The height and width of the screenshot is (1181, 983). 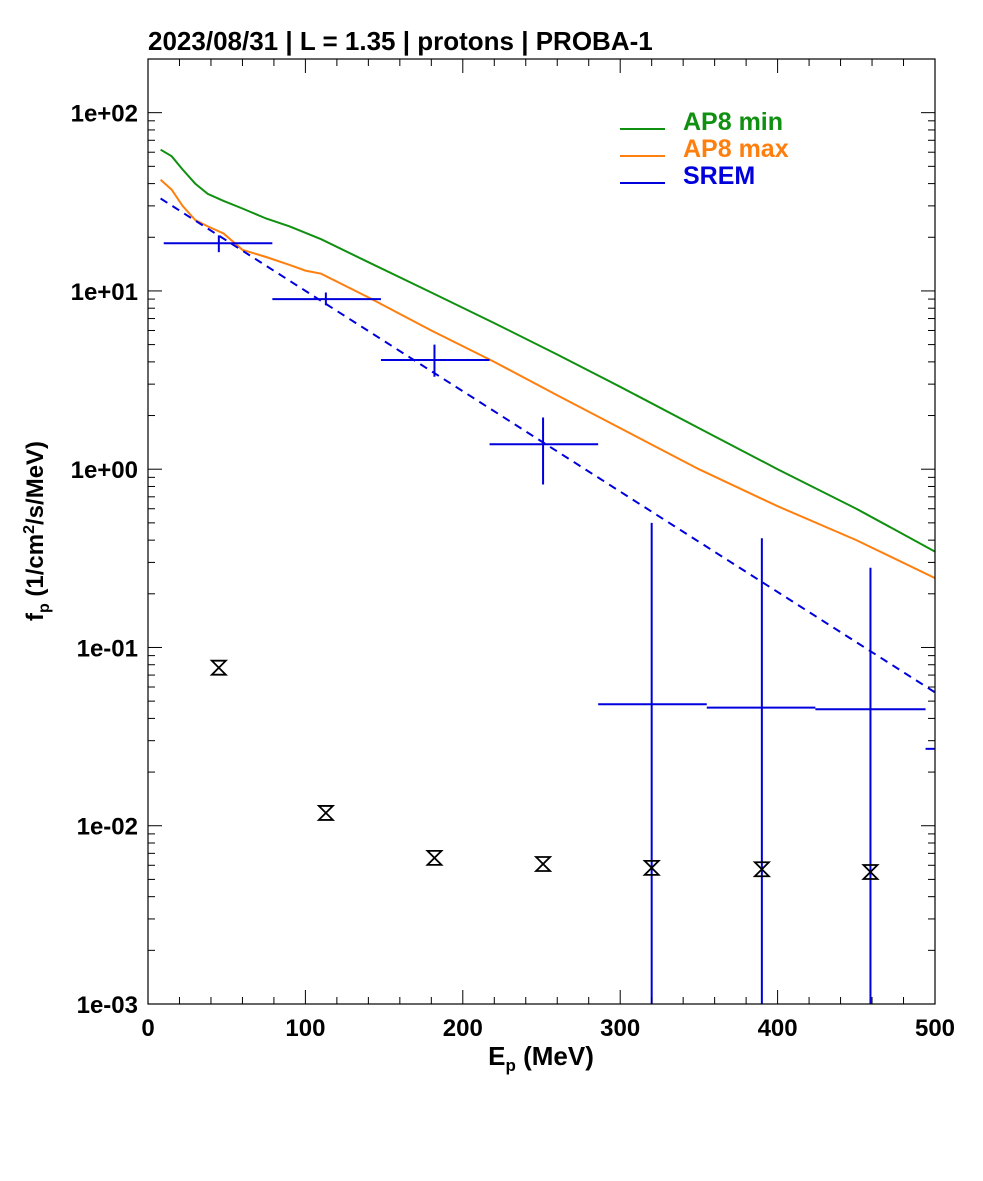 I want to click on y-tick-label: 1e+01, so click(x=104, y=292).